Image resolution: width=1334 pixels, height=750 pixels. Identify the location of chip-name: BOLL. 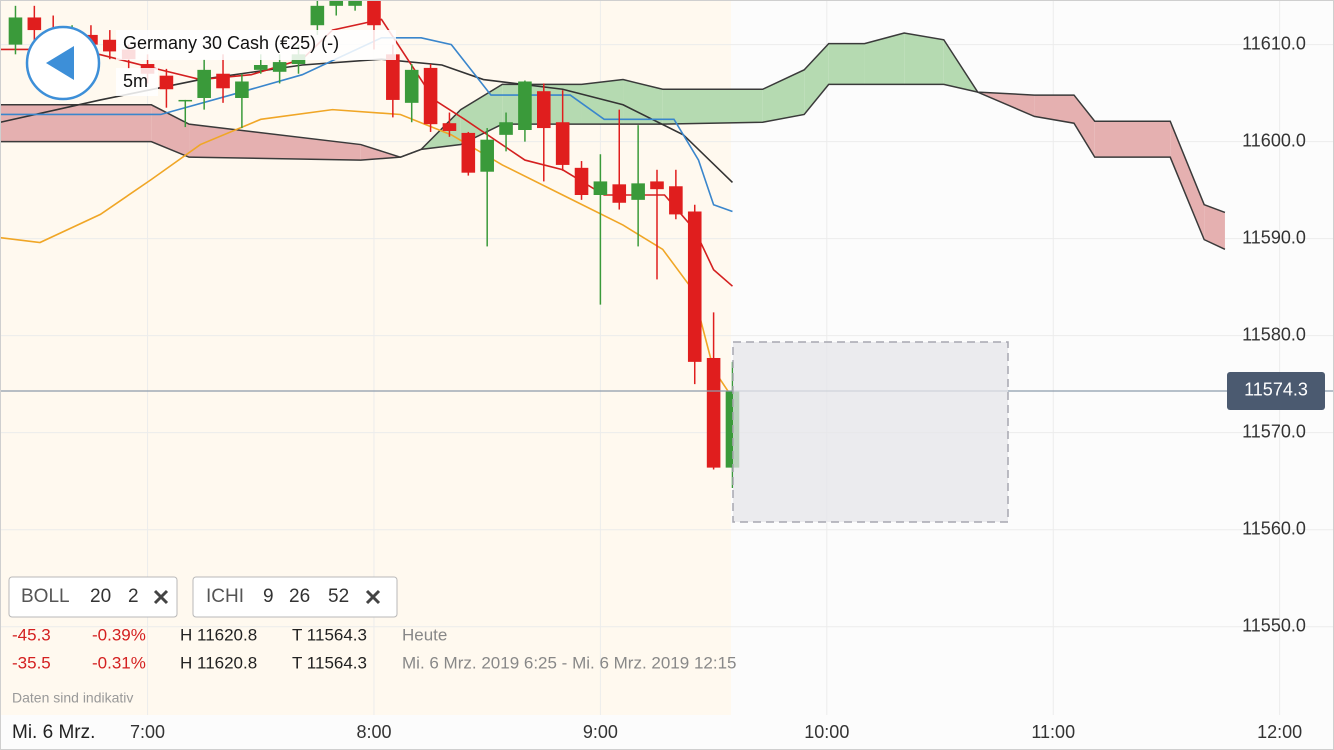
(45, 596).